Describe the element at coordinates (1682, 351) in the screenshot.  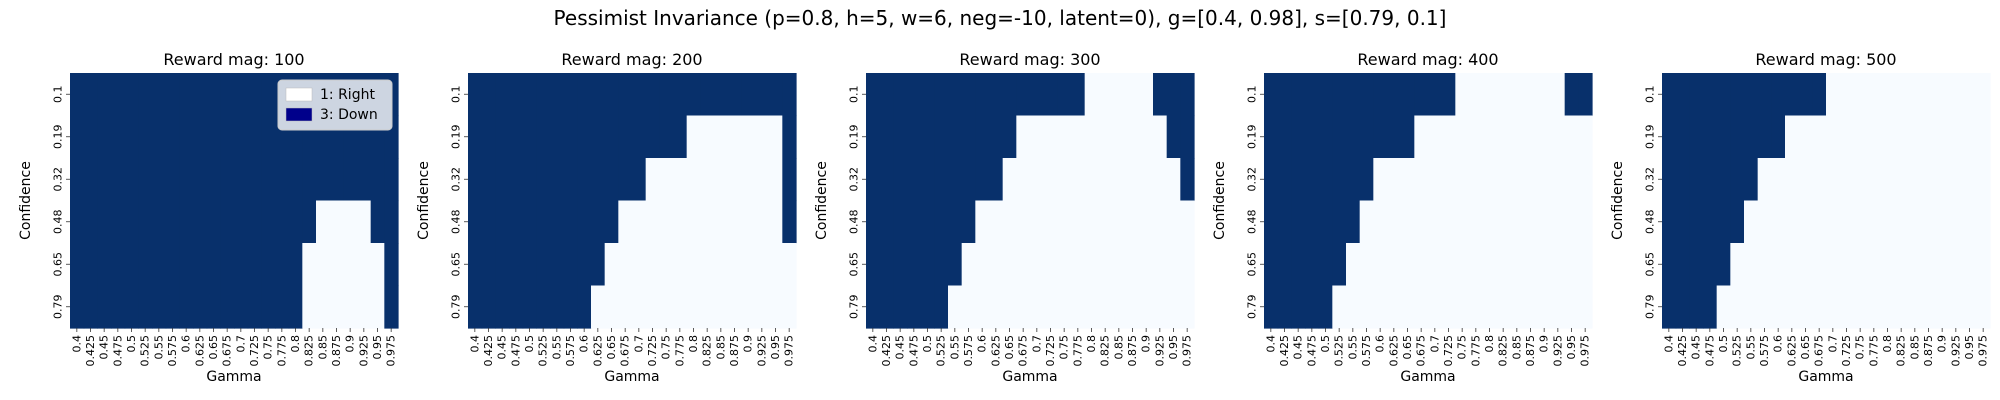
I see `x-tick-label: 0.425` at that location.